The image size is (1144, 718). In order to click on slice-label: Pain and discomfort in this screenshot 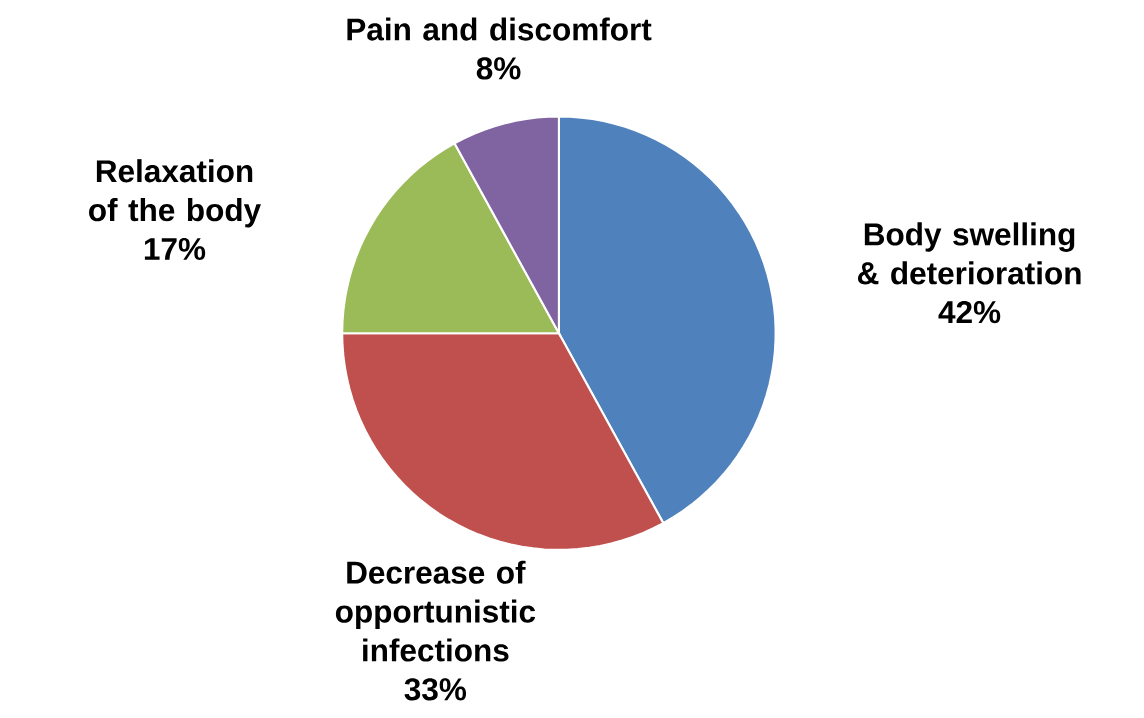, I will do `click(499, 29)`.